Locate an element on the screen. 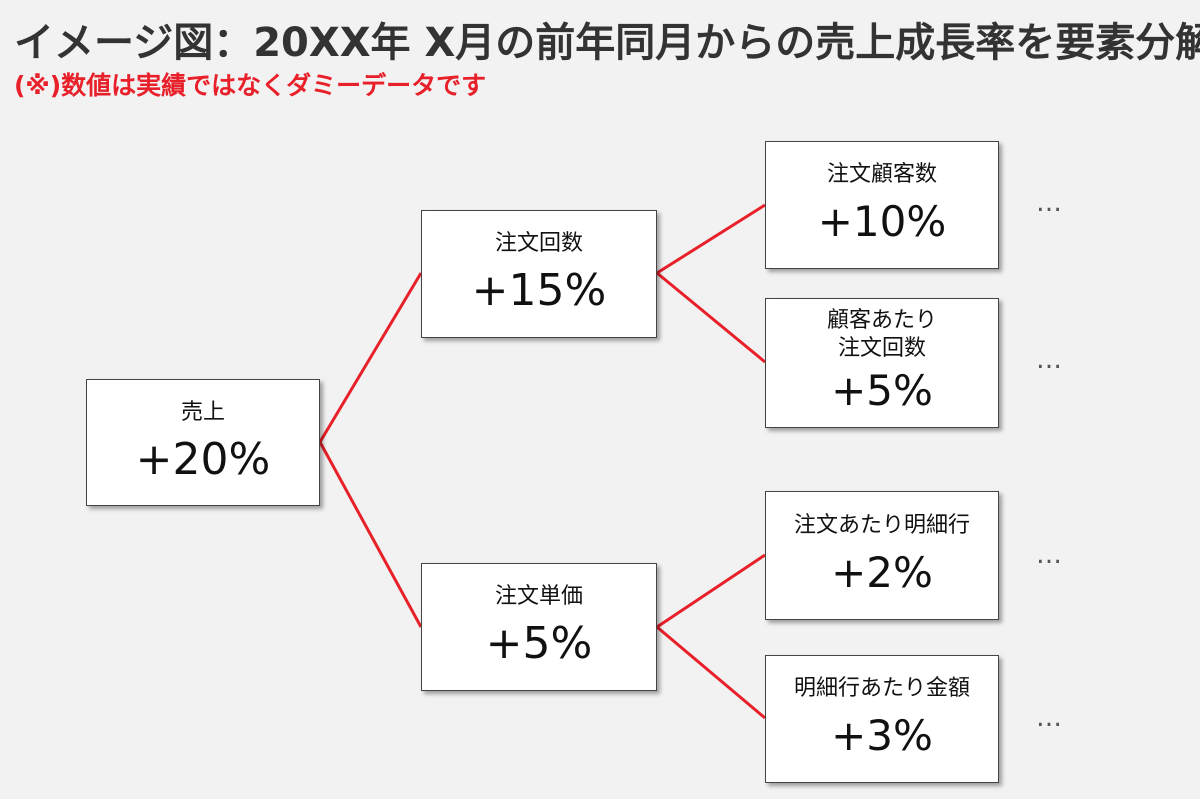 The height and width of the screenshot is (799, 1200). node-label: 注文あたり明細行 is located at coordinates (881, 525).